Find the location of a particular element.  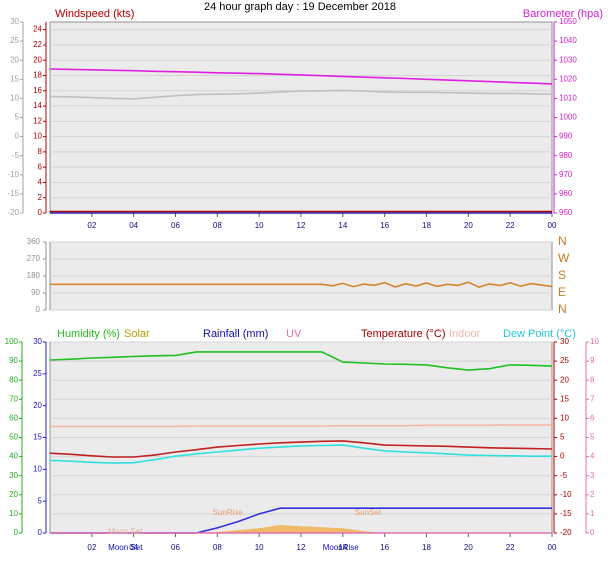

annotation: SunRise is located at coordinates (228, 512).